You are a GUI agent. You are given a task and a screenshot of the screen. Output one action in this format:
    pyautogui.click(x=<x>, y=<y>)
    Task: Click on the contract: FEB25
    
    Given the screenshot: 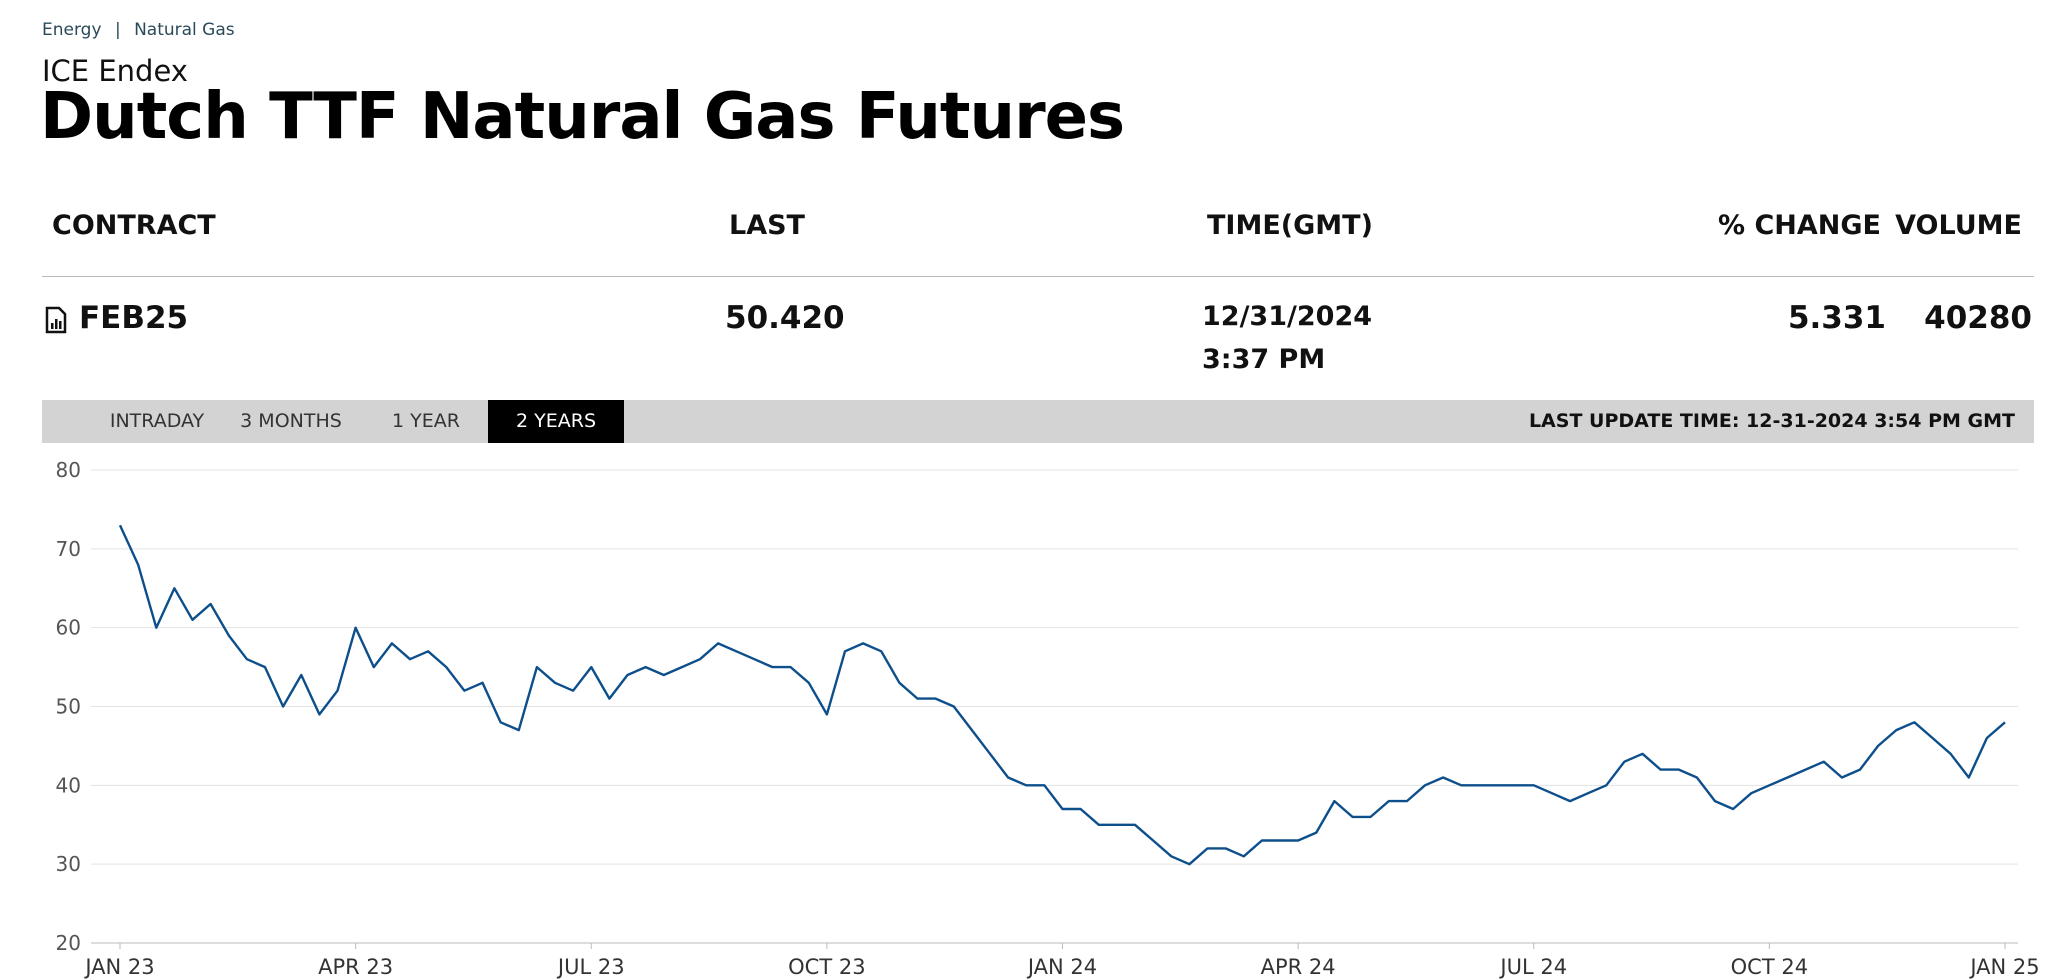 What is the action you would take?
    pyautogui.click(x=134, y=318)
    